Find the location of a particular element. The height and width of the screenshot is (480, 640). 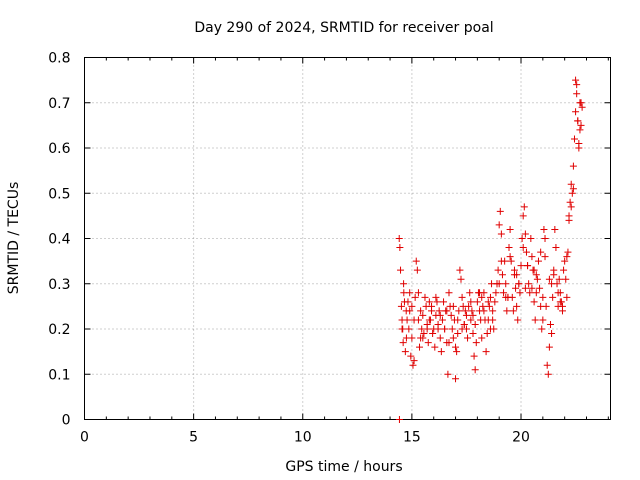

y-tick-label: 0.5 is located at coordinates (59, 194).